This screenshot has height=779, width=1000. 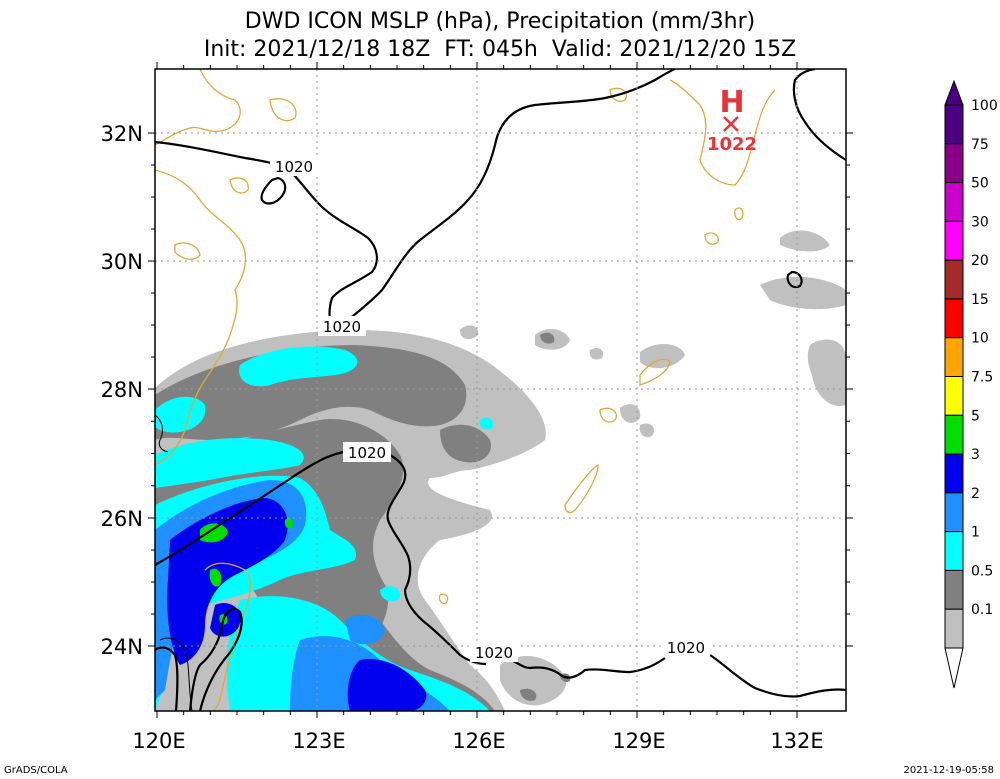 I want to click on y-tick-label: 26N, so click(x=122, y=519).